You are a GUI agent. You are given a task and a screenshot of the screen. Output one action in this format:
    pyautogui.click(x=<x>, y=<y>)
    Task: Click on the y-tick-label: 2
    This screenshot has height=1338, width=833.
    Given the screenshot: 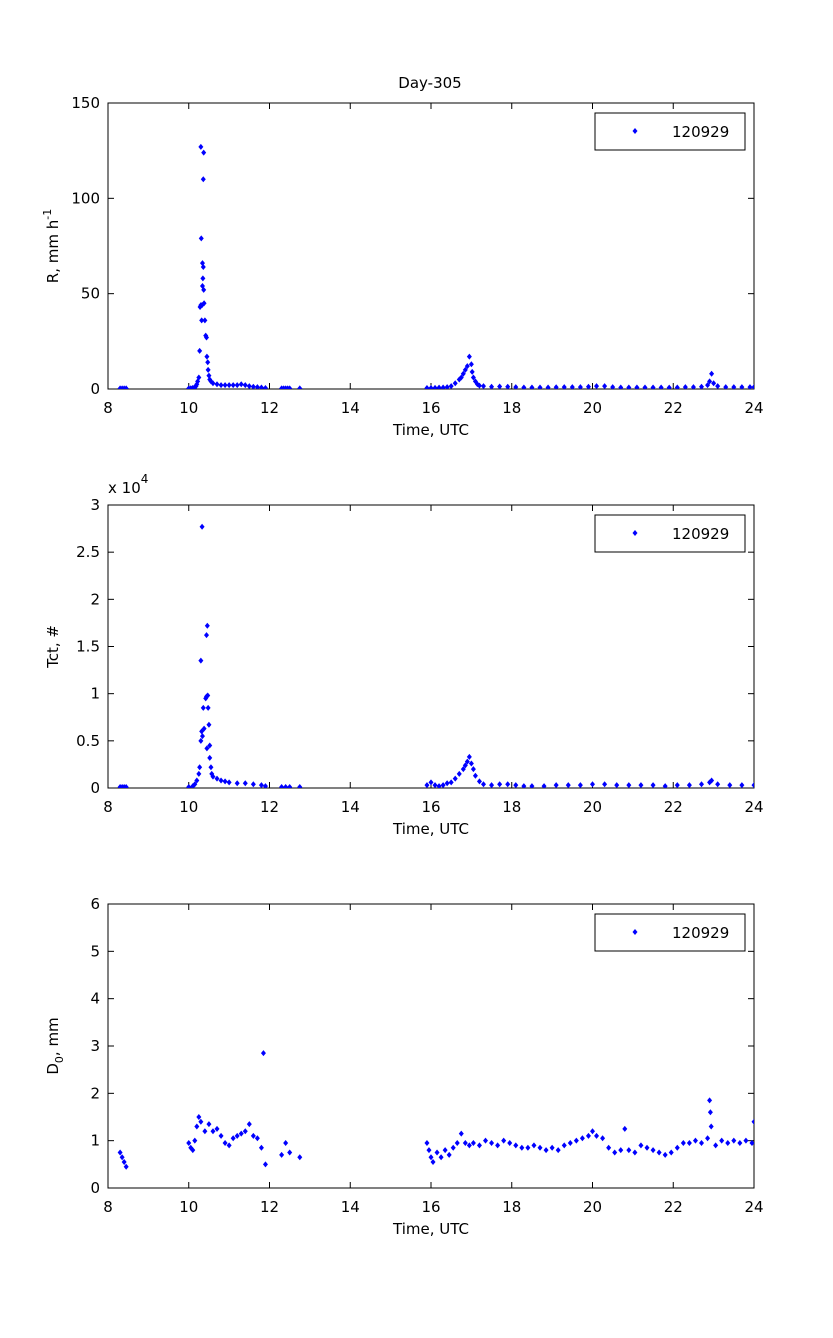 What is the action you would take?
    pyautogui.click(x=95, y=1093)
    